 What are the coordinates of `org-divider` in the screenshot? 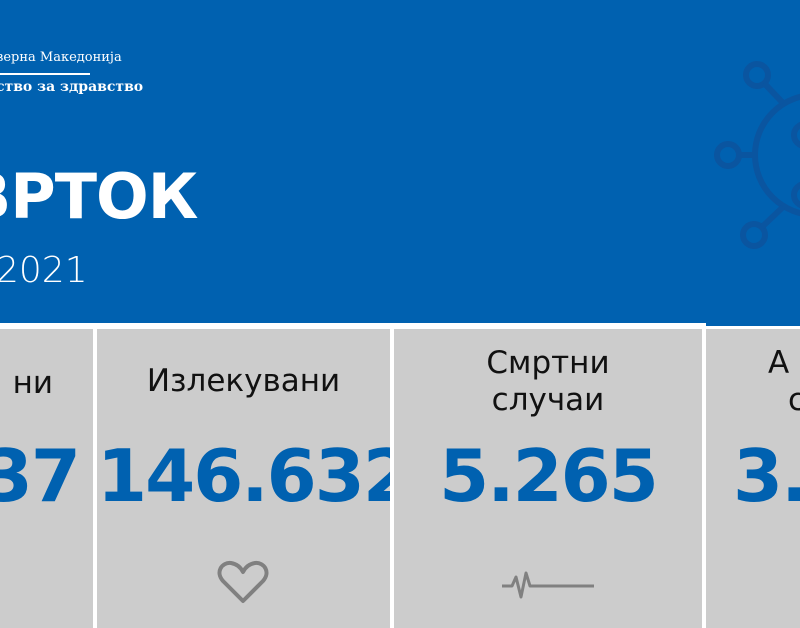 It's located at (45, 74).